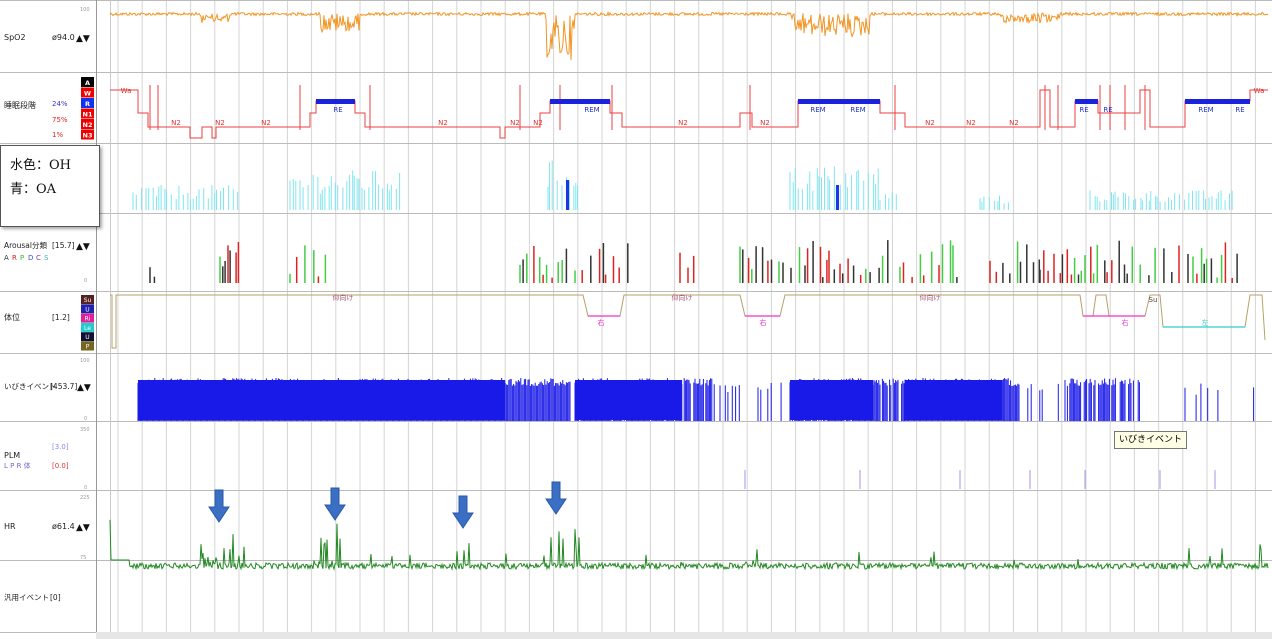  What do you see at coordinates (26, 597) in the screenshot?
I see `channel-name: 汎用イベント` at bounding box center [26, 597].